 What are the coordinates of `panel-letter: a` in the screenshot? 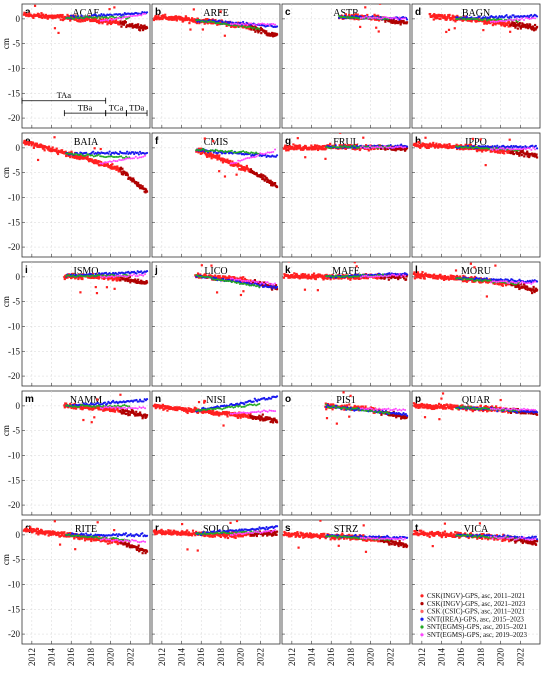 It's located at (28, 12).